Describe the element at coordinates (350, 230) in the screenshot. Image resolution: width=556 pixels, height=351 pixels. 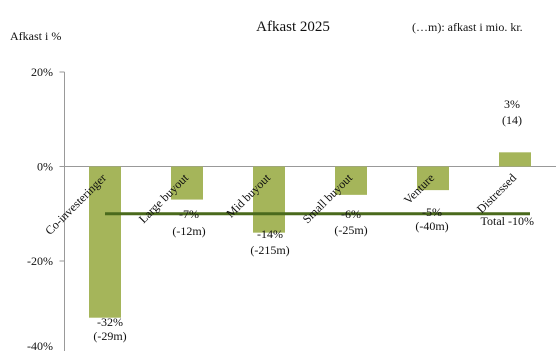
I see `amount-label-3: (-25m)` at that location.